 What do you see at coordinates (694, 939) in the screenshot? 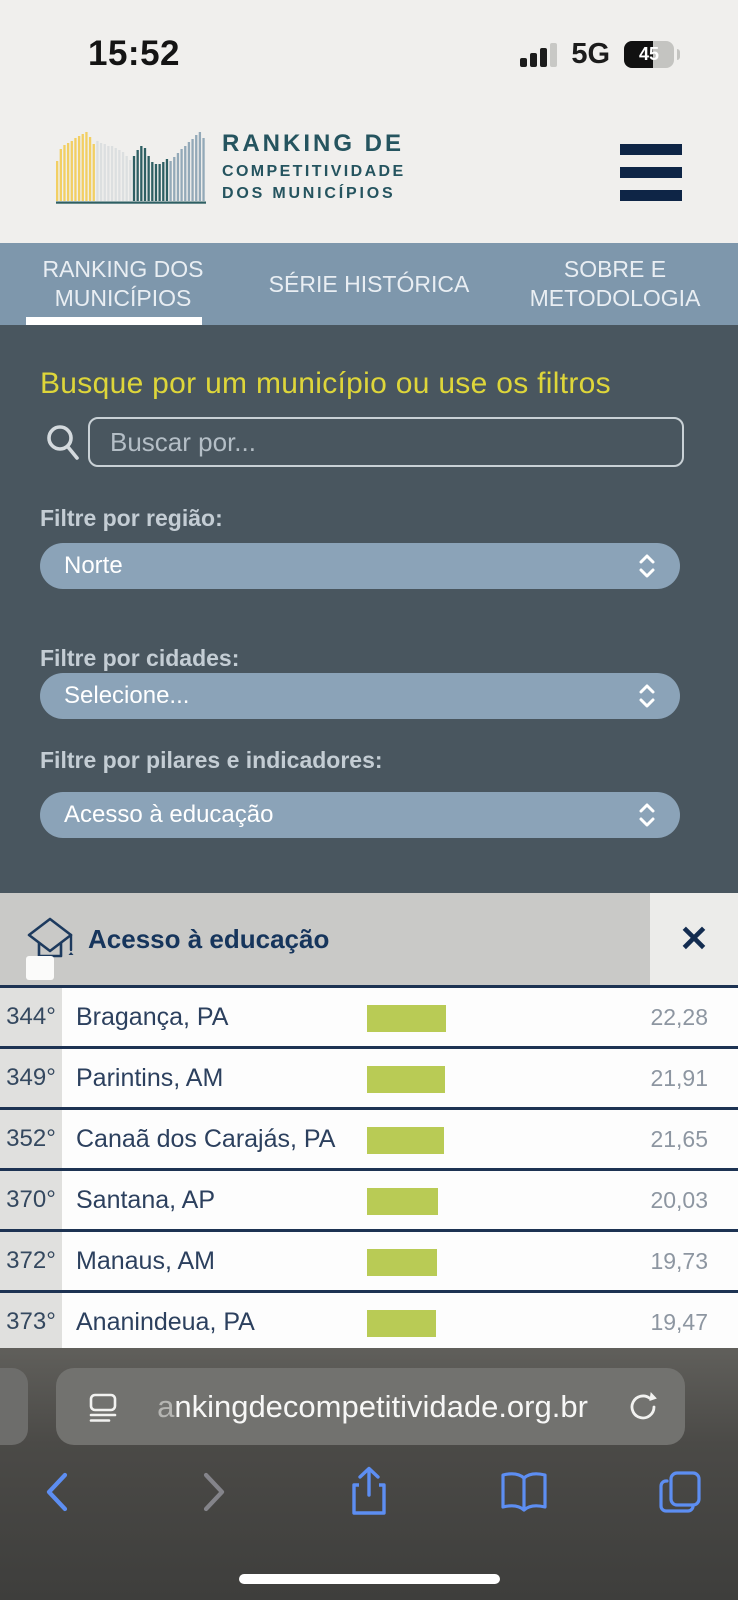
I see `close-icon: ✕` at bounding box center [694, 939].